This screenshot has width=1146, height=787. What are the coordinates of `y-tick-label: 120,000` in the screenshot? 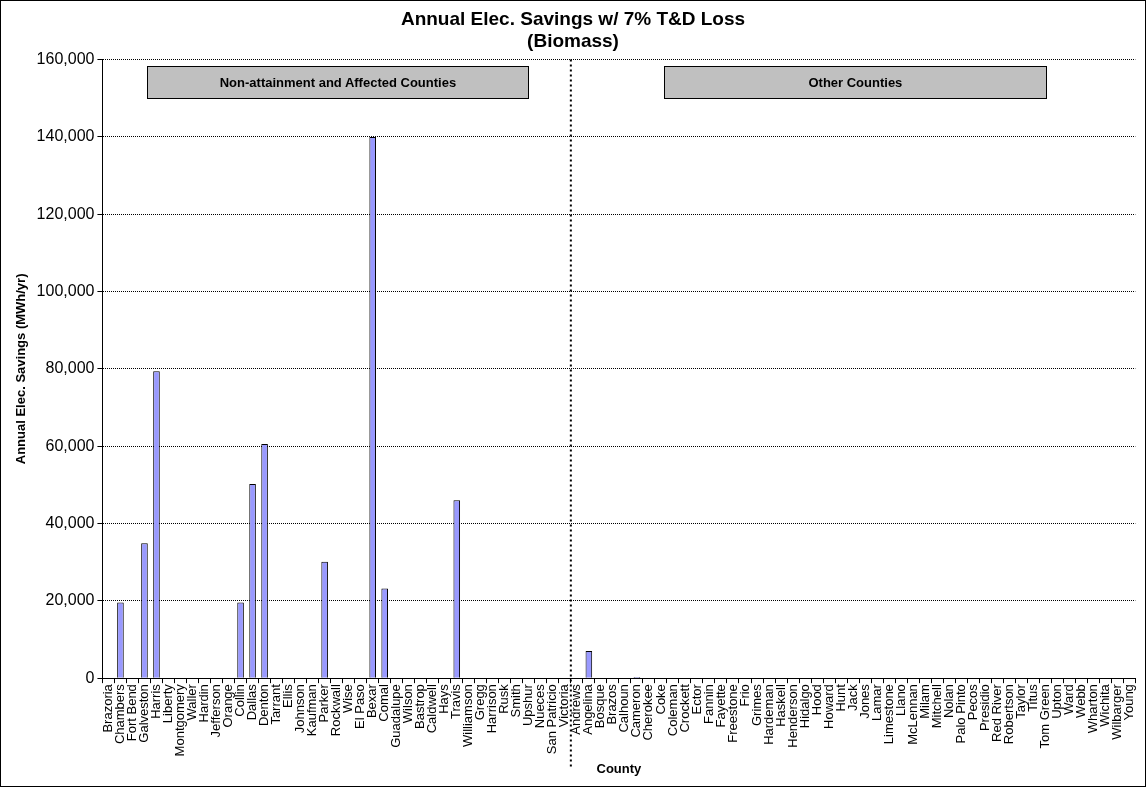 It's located at (65, 213).